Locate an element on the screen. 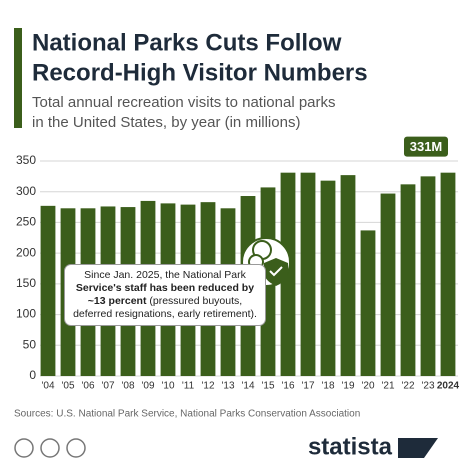  x-tick-label: '17 is located at coordinates (307, 386).